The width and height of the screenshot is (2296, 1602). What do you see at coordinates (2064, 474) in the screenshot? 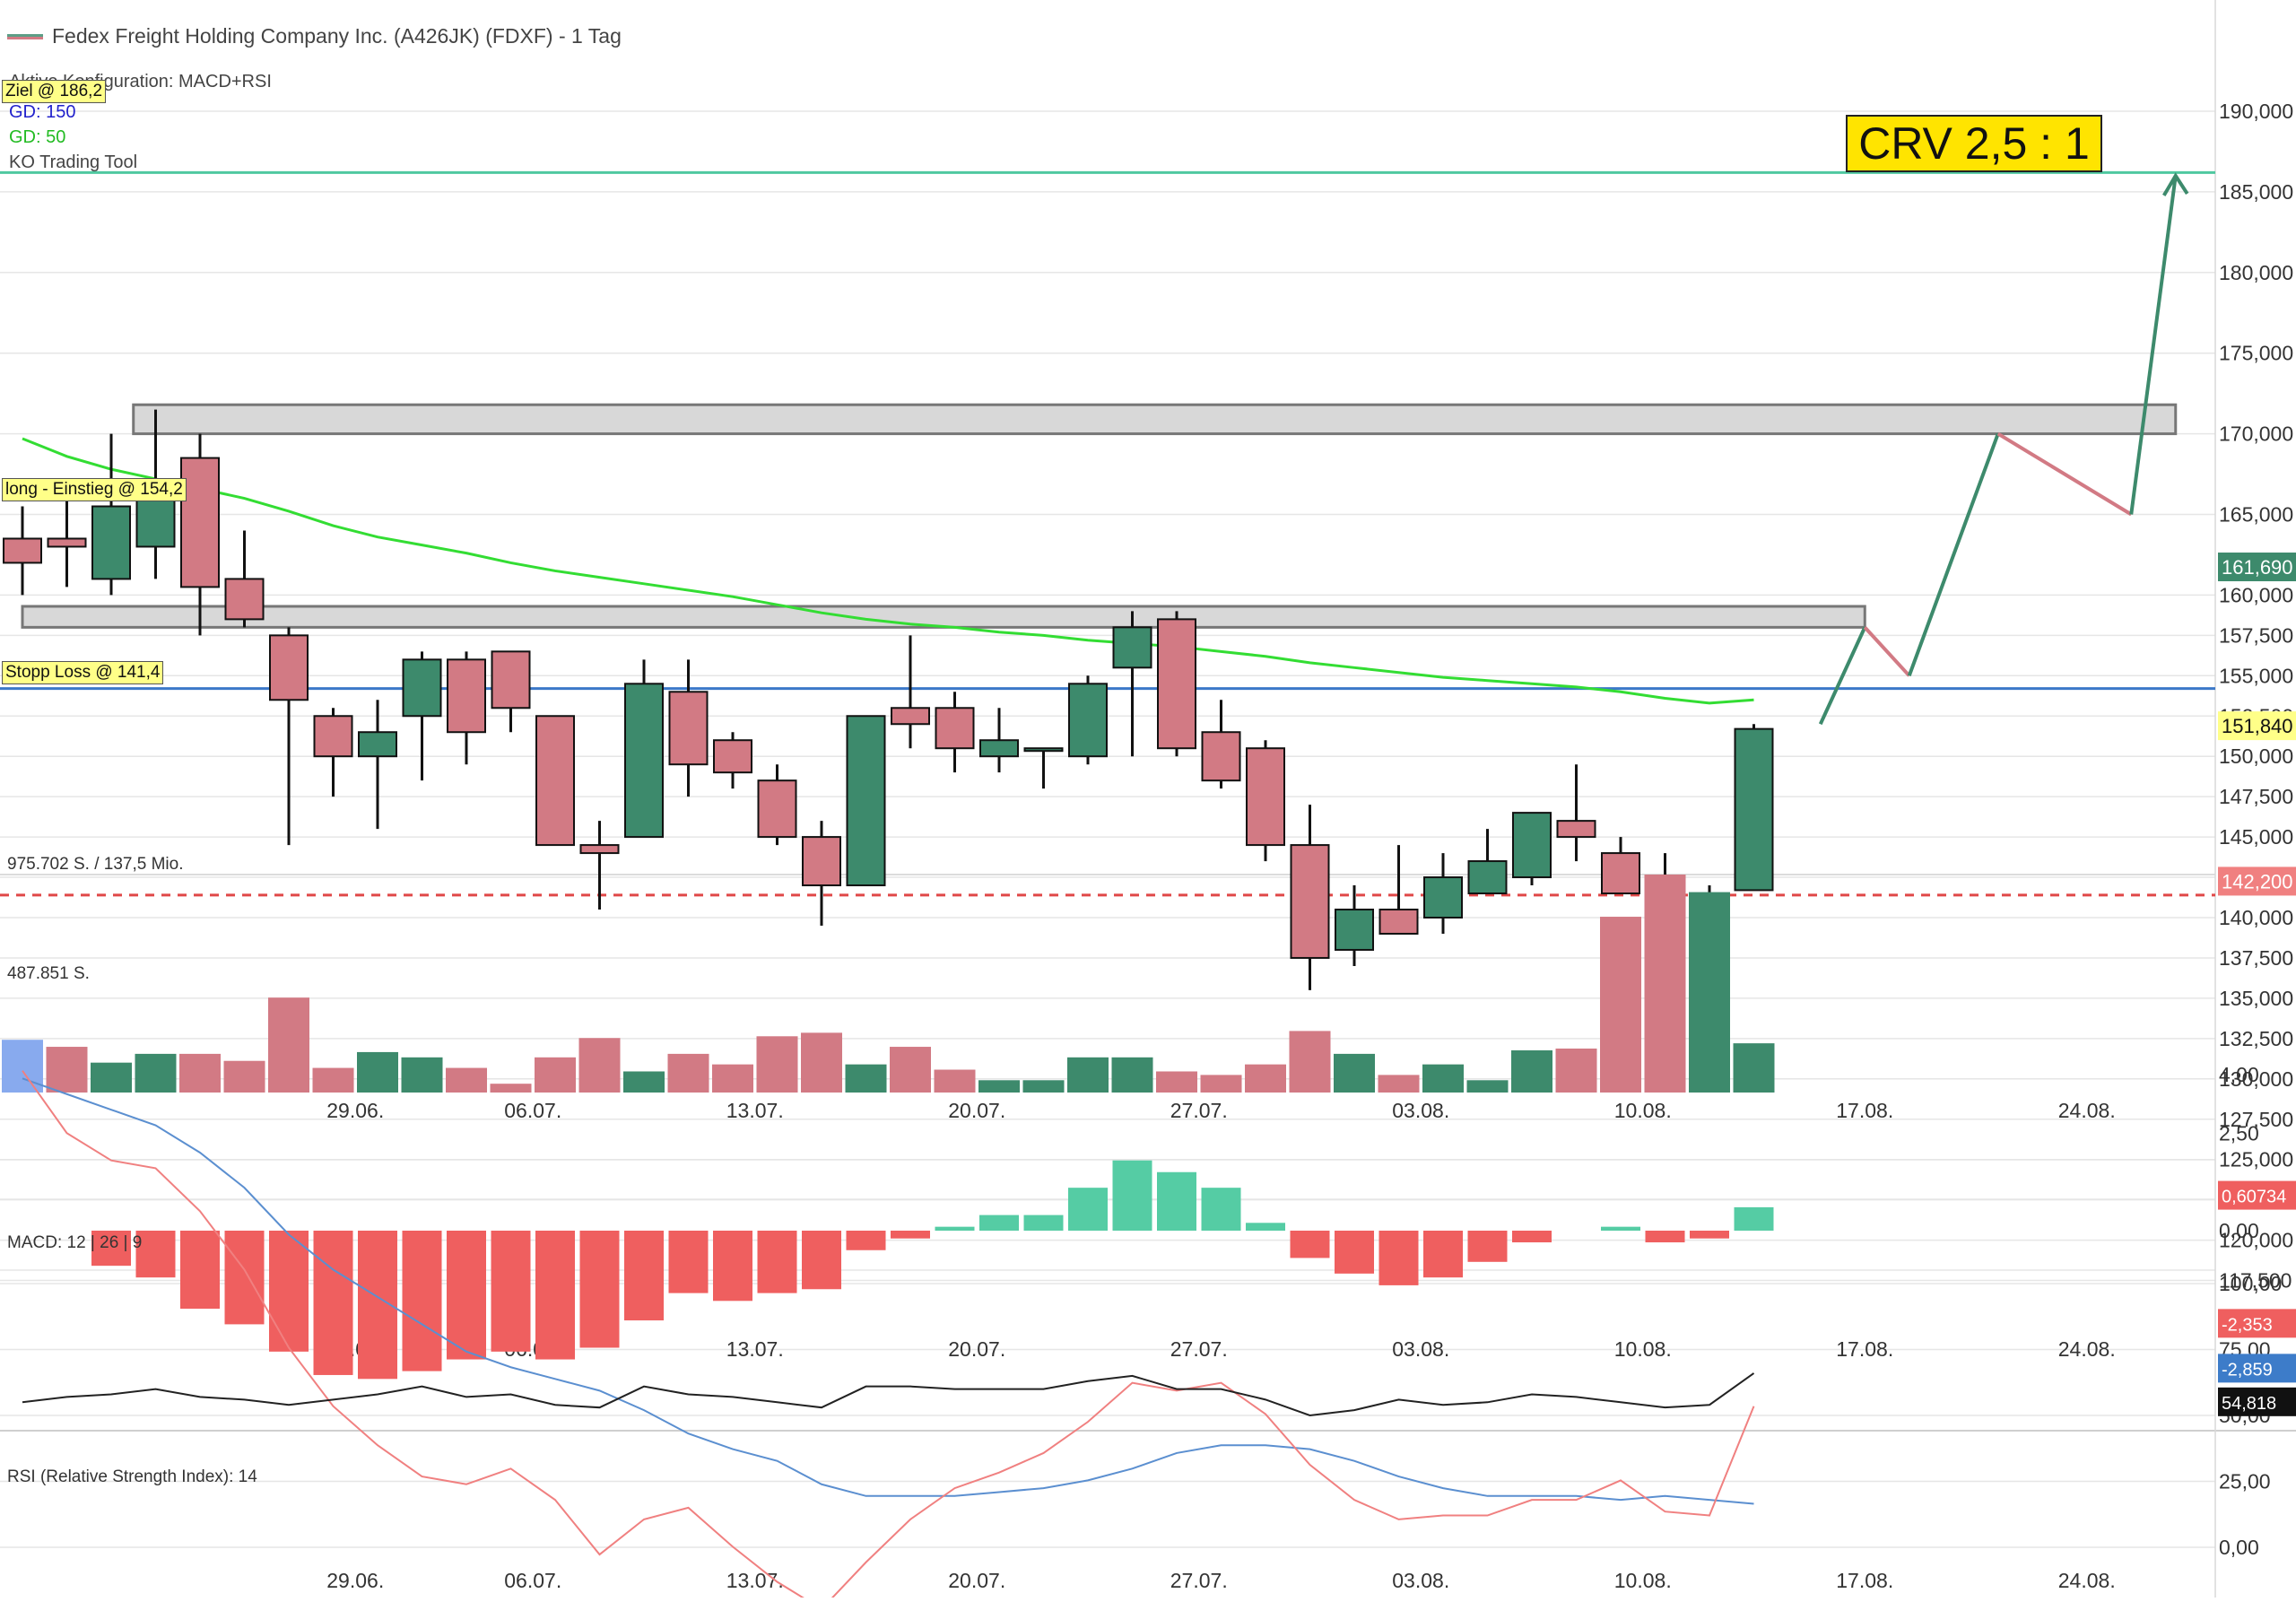
I see `projection-down` at bounding box center [2064, 474].